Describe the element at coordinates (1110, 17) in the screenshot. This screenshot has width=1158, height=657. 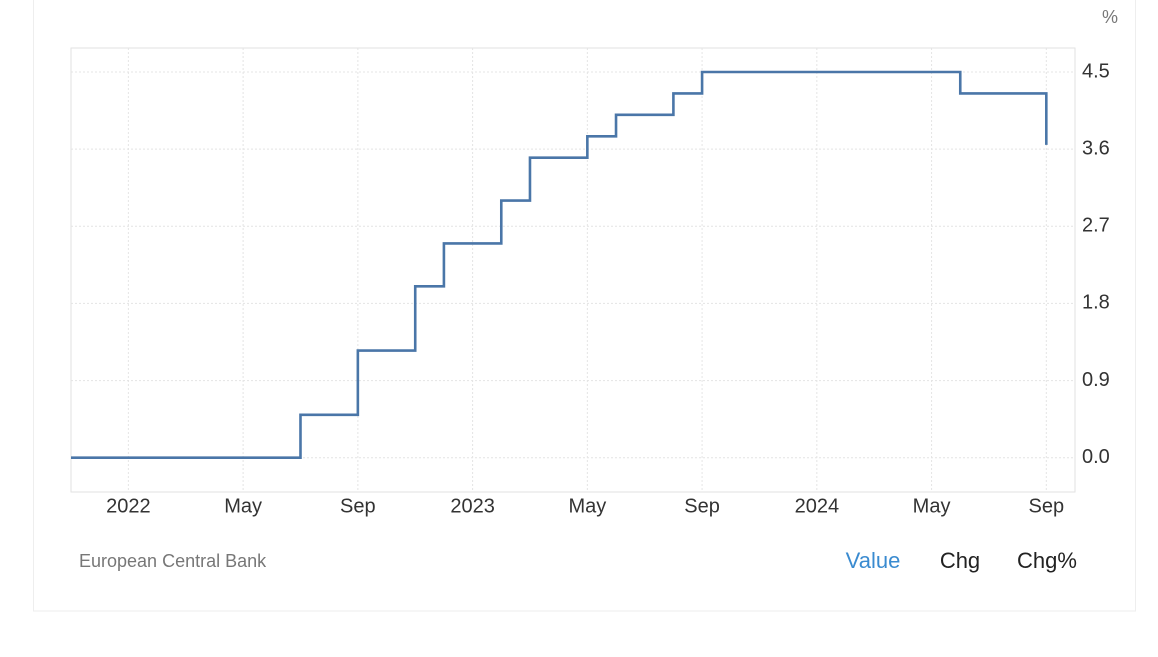
I see `unit-label: %` at that location.